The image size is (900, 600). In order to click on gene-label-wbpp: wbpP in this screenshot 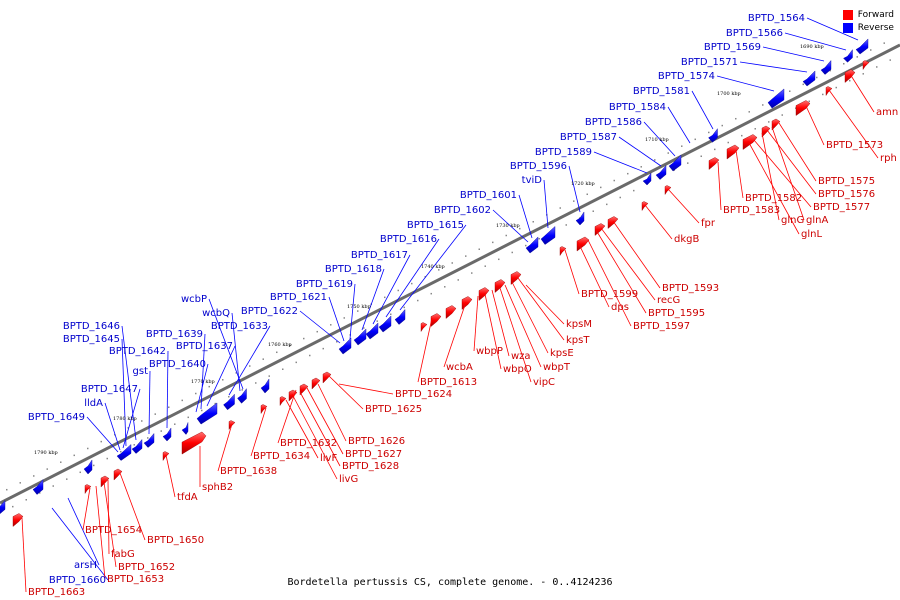, I will do `click(489, 351)`.